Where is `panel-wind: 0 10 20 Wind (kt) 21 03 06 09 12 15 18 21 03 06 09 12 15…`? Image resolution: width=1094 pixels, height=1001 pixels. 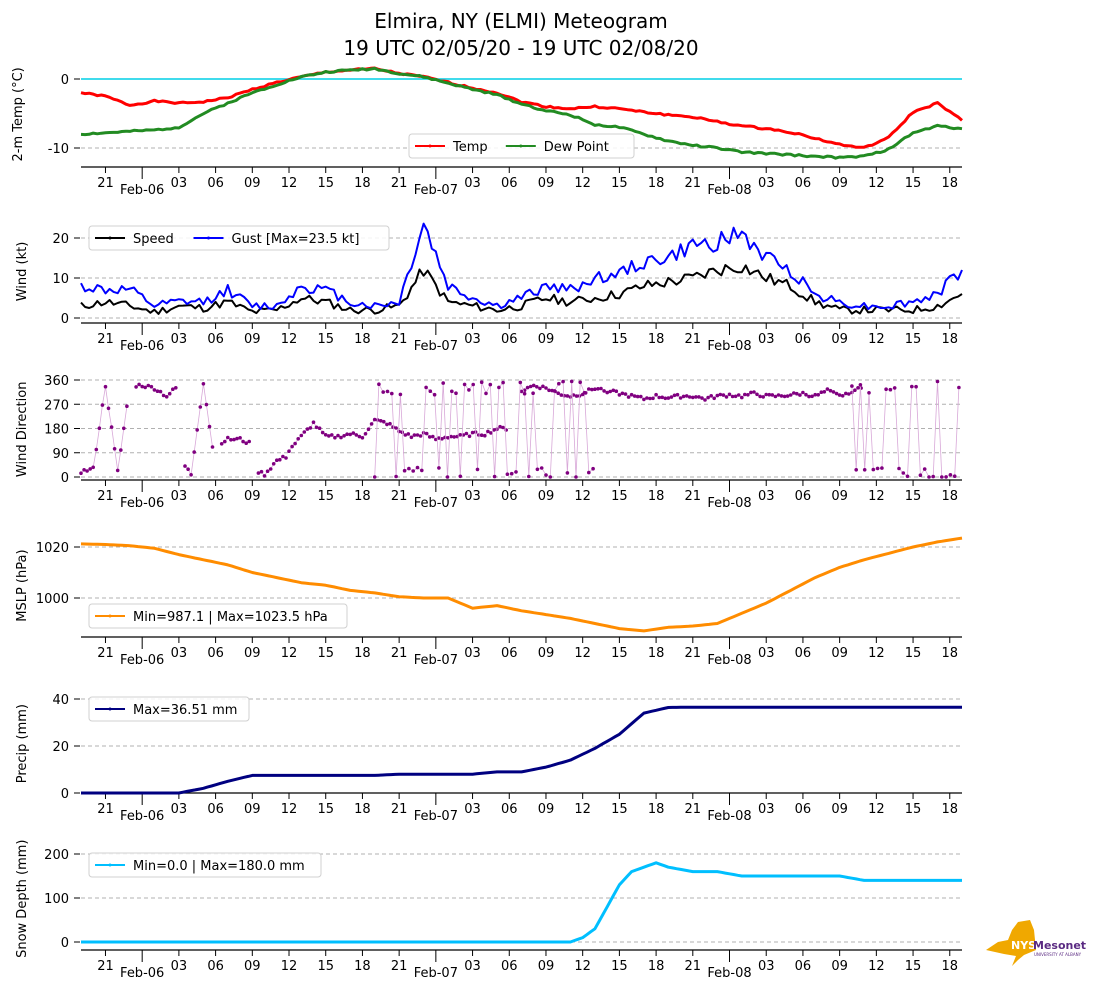
panel-wind: 0 10 20 Wind (kt) 21 03 06 09 12 15 18 21 03 06 09 12 15… is located at coordinates (489, 288).